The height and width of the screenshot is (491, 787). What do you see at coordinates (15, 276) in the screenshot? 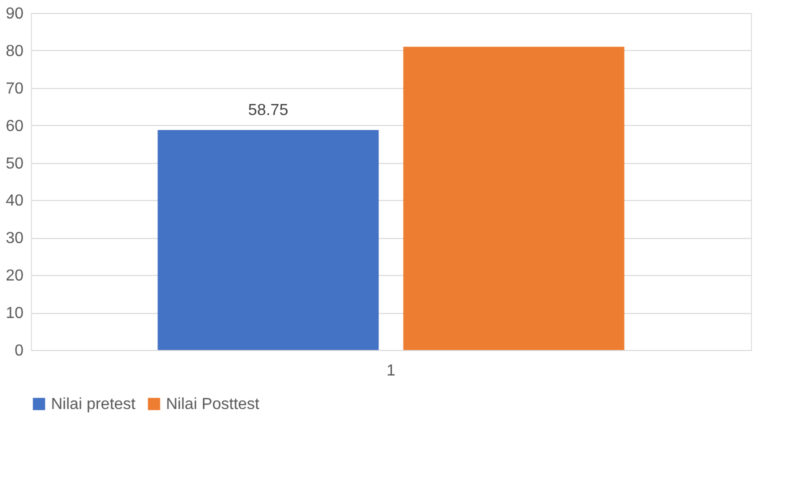
I see `y-tick-label: 20` at bounding box center [15, 276].